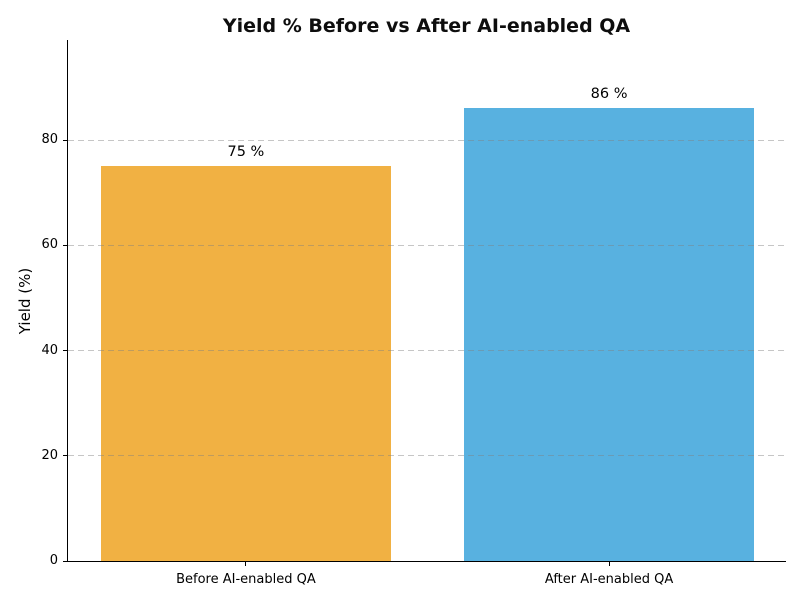 The height and width of the screenshot is (600, 800). I want to click on y-tick-label: 40, so click(49, 350).